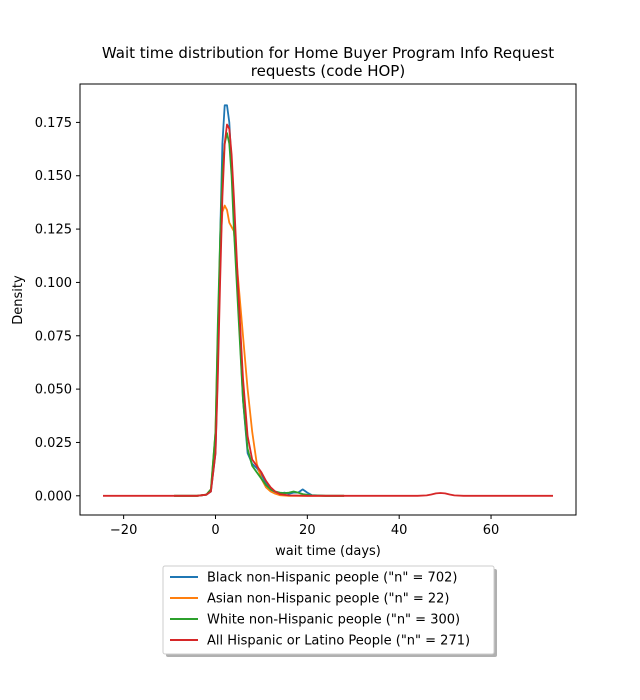  What do you see at coordinates (18, 300) in the screenshot?
I see `y-axis-label: Density` at bounding box center [18, 300].